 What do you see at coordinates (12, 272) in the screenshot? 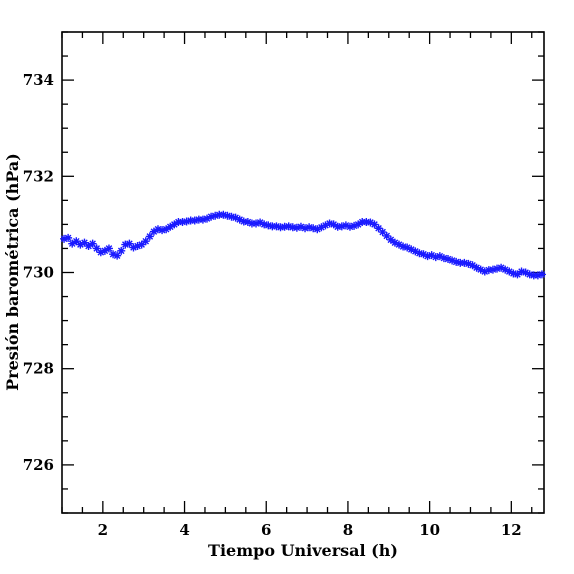
I see `y-axis-title: Presión barométrica (hPa)` at bounding box center [12, 272].